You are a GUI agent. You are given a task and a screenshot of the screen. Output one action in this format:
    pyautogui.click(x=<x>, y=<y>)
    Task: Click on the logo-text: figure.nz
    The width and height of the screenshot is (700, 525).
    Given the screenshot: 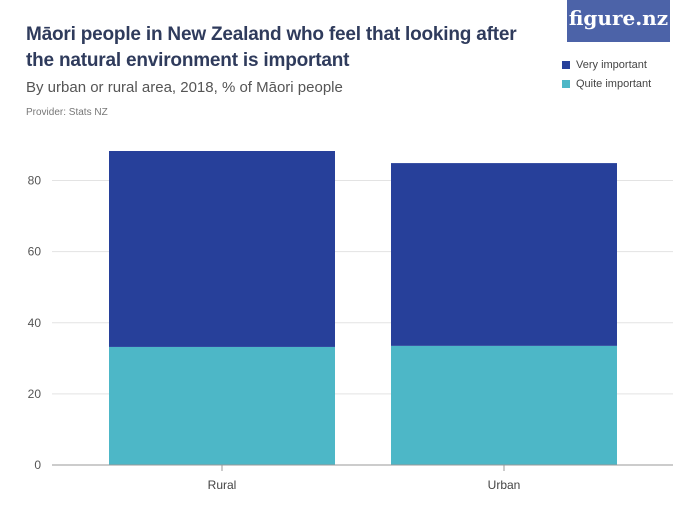 What is the action you would take?
    pyautogui.click(x=618, y=18)
    